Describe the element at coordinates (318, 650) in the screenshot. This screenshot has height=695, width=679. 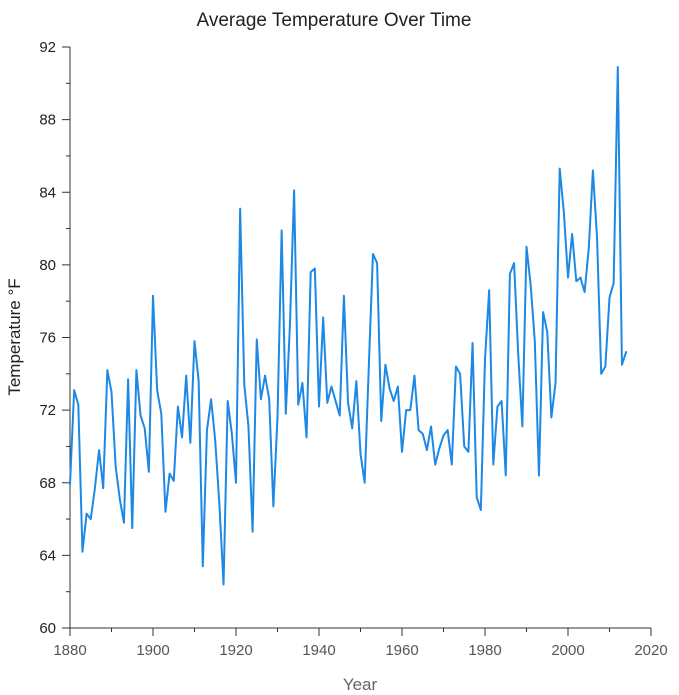
I see `x-tick-label: 1940` at that location.